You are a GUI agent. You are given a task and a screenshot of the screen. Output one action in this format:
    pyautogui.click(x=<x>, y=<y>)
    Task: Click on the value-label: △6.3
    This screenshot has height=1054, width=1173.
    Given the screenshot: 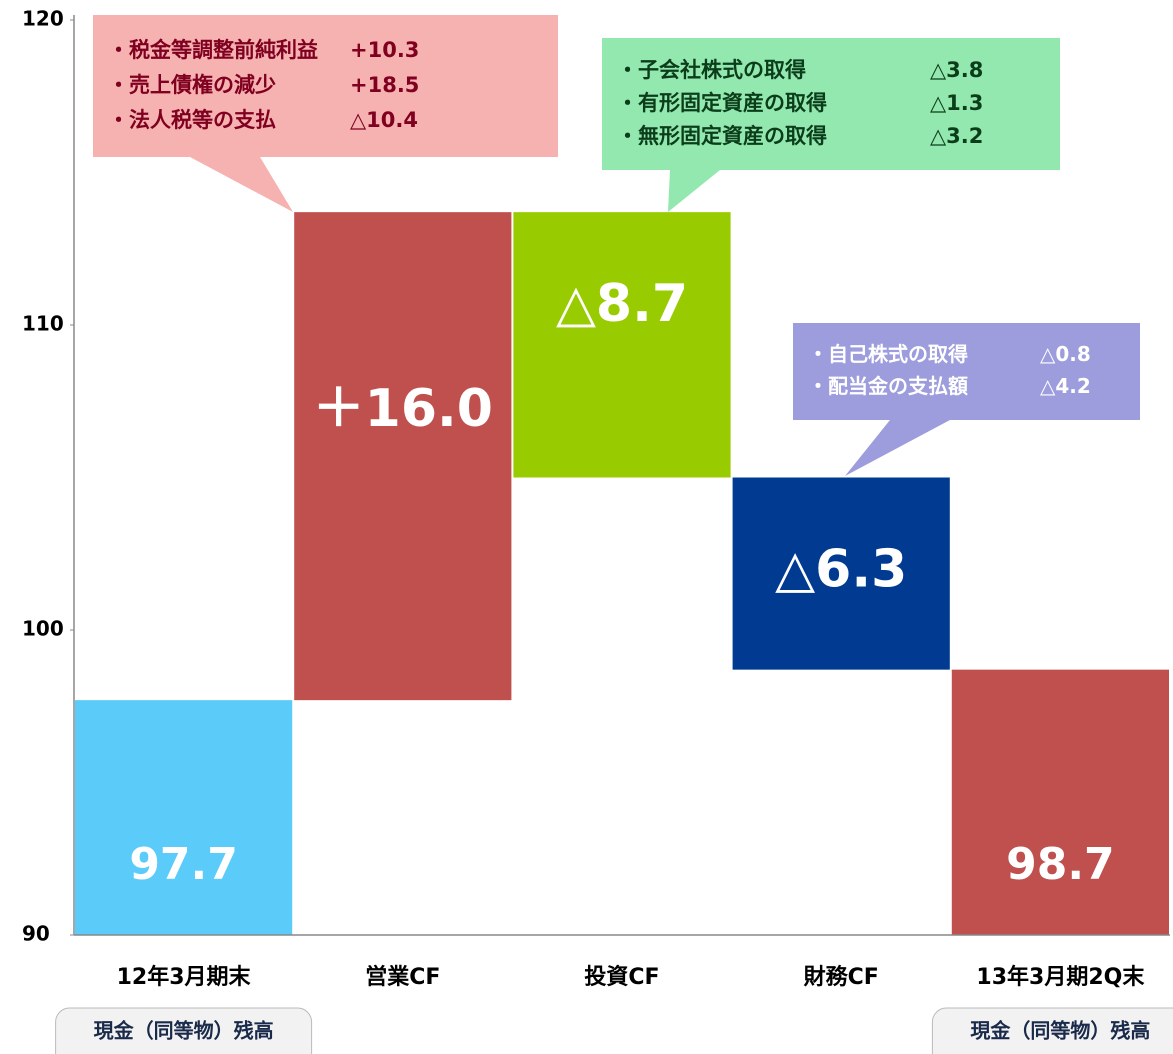 What is the action you would take?
    pyautogui.click(x=841, y=570)
    